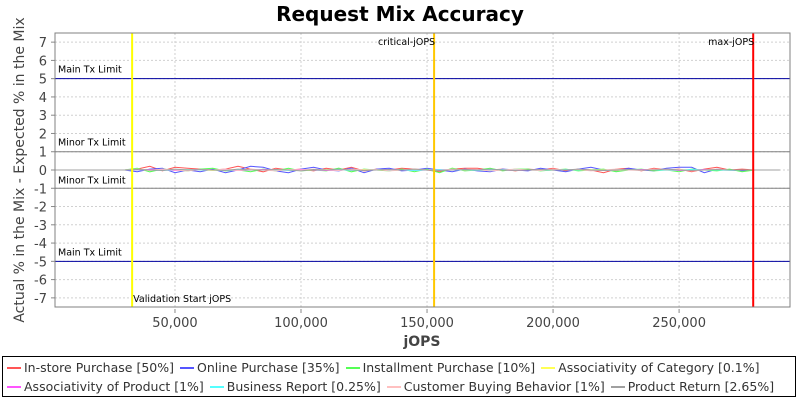  What do you see at coordinates (43, 61) in the screenshot?
I see `y-tick-label: 6` at bounding box center [43, 61].